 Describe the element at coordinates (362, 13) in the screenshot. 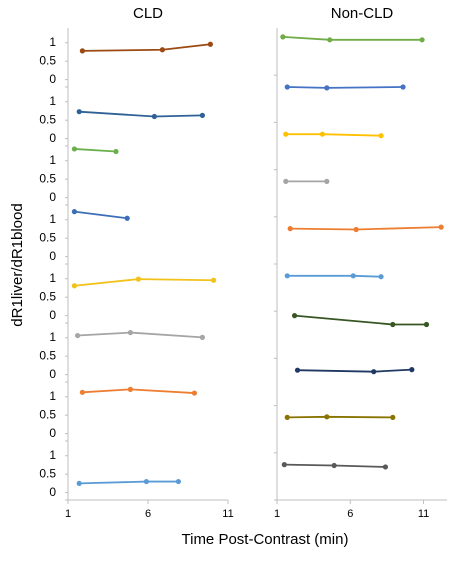

I see `chart-title: Non-CLD` at that location.